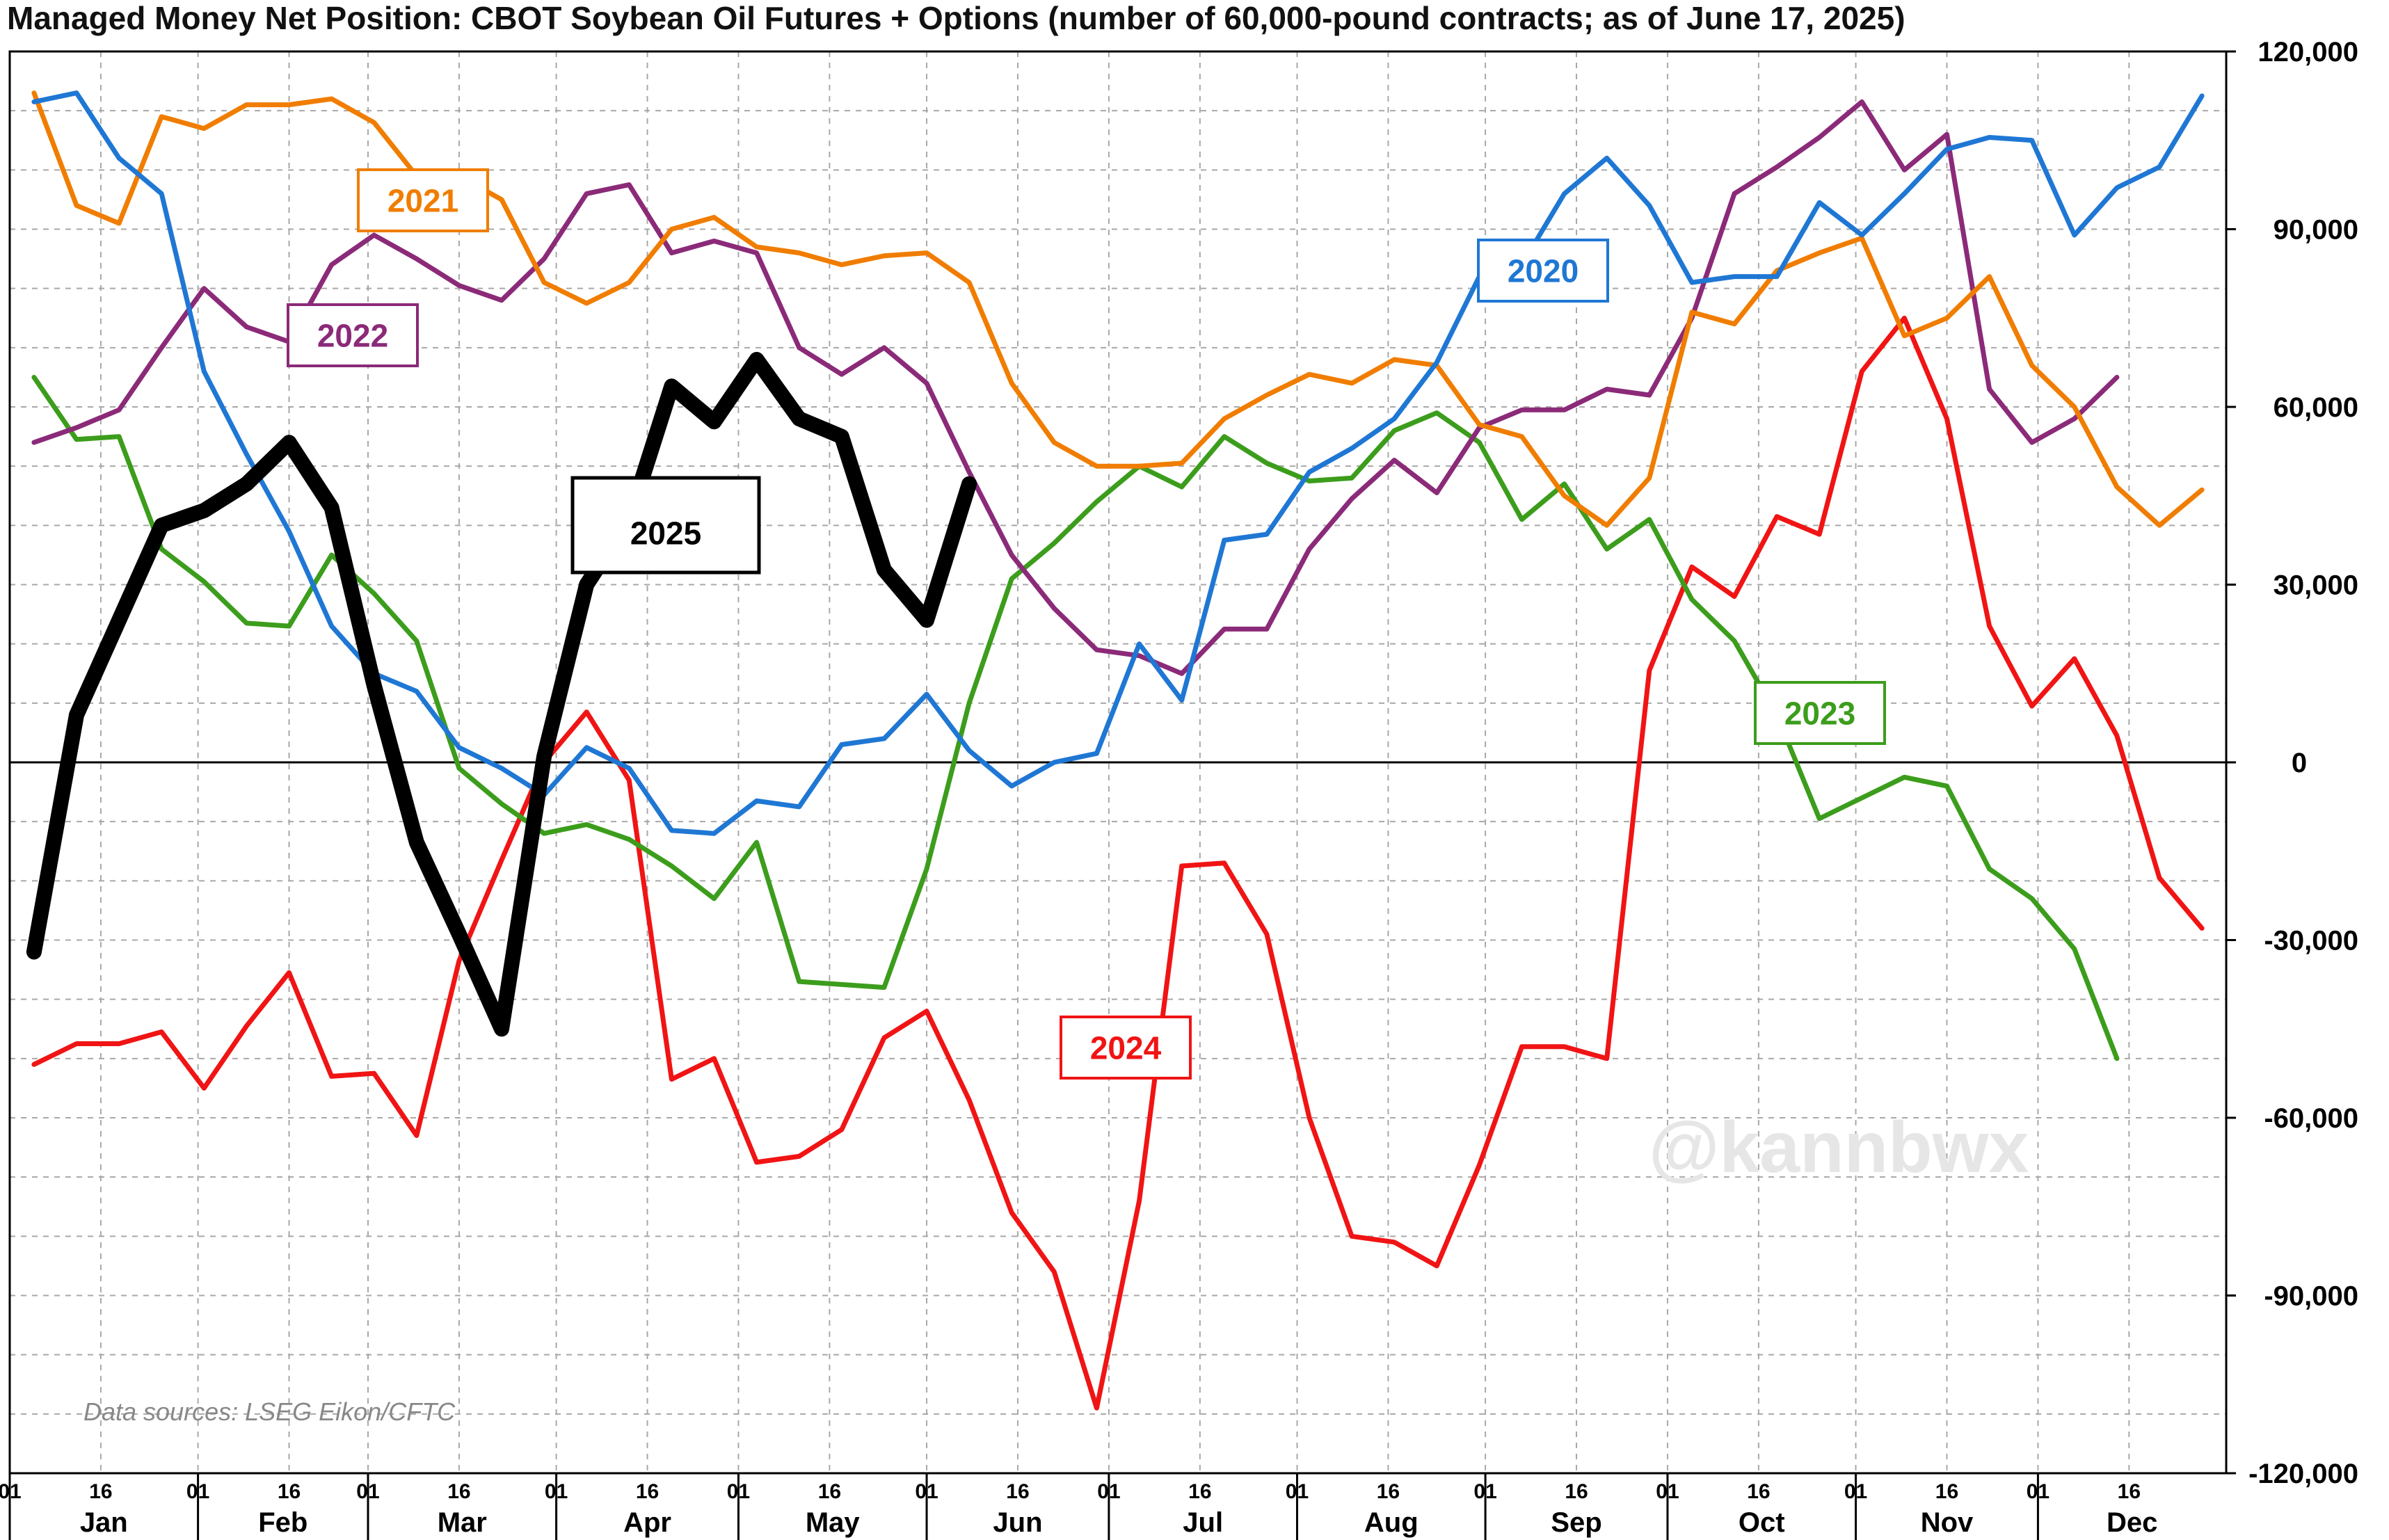  Describe the element at coordinates (1017, 1522) in the screenshot. I see `x-month-label: Jun` at that location.